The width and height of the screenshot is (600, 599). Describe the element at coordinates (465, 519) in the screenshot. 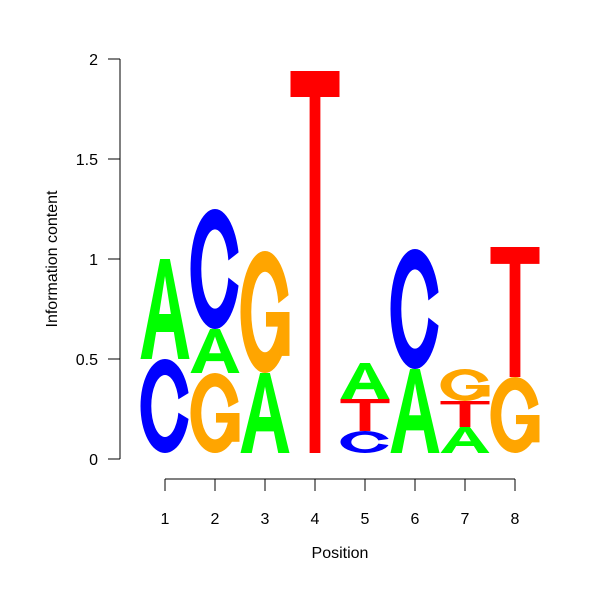

I see `x-tick-label: 7` at that location.